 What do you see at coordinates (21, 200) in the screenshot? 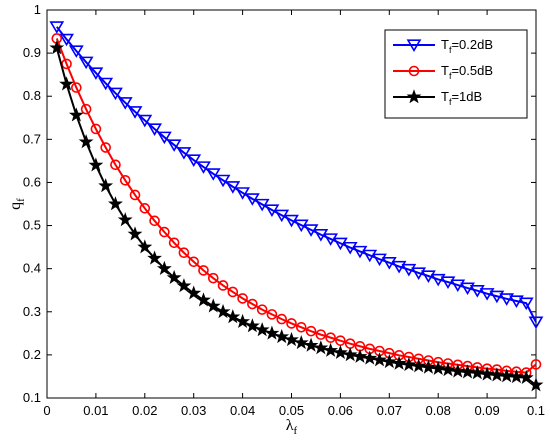
I see `y-axis-title-sub: f` at bounding box center [21, 200].